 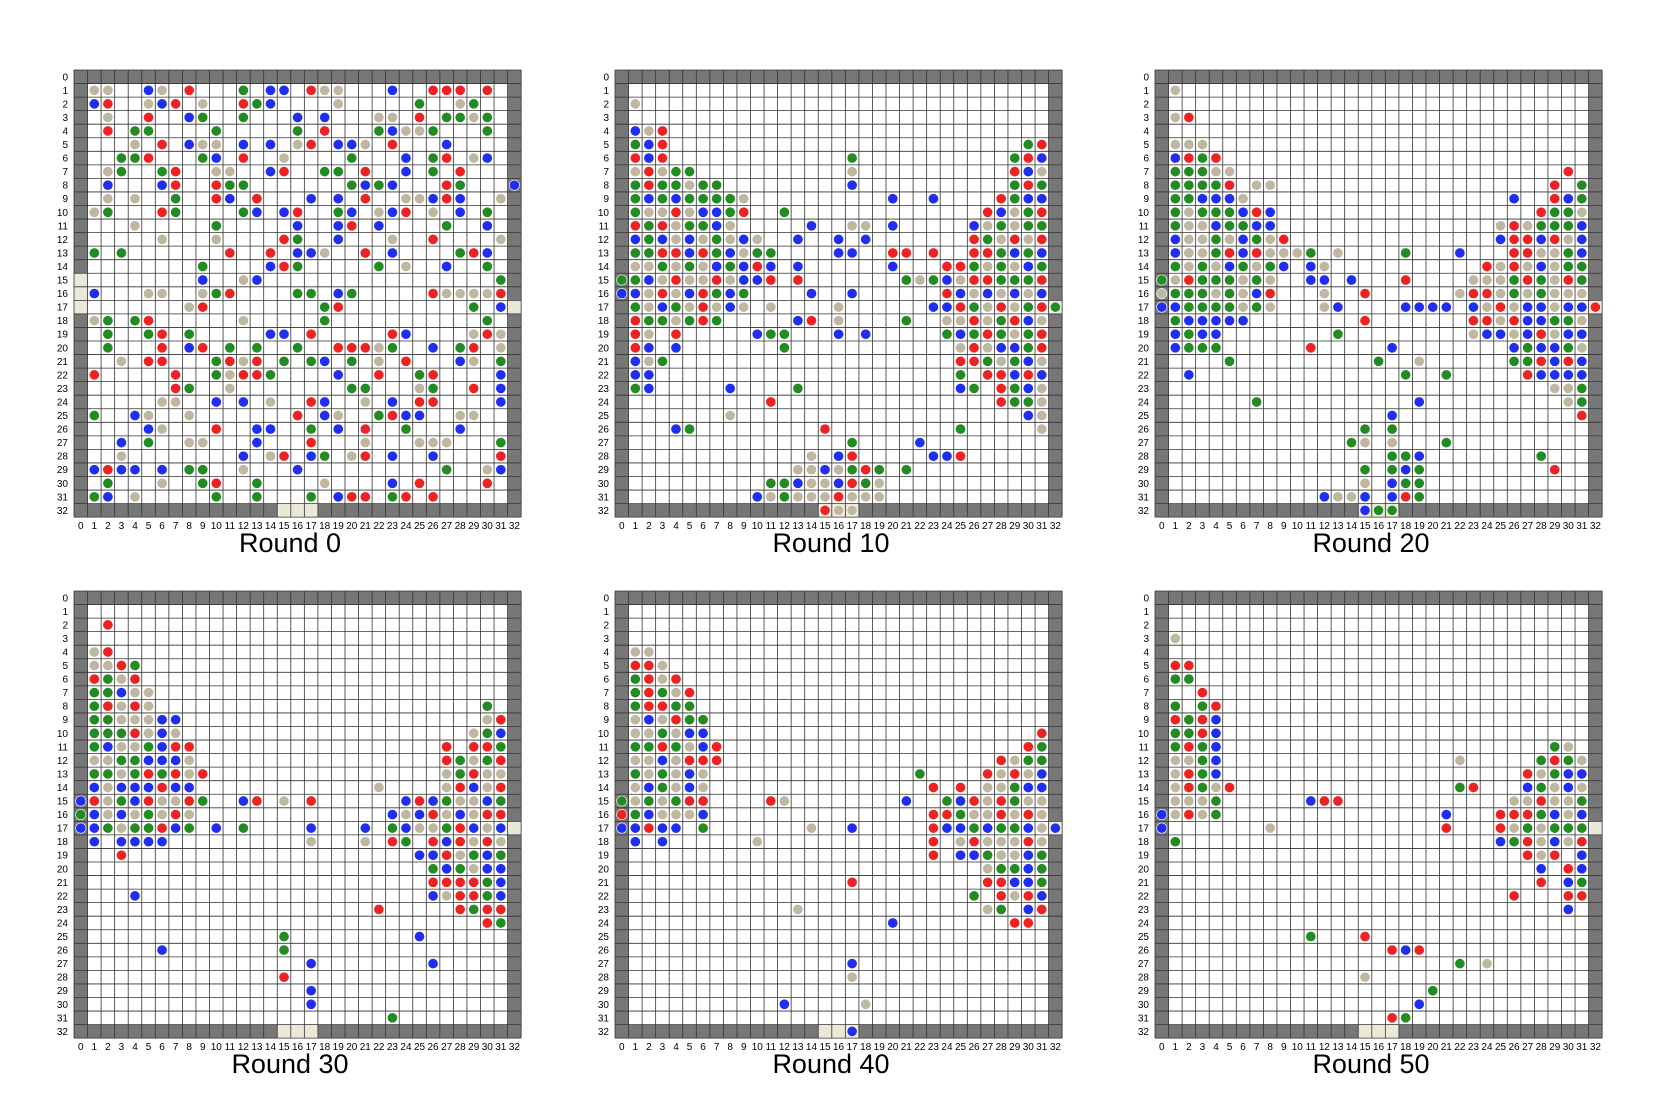 I want to click on y-tick-label: 12, so click(x=63, y=761).